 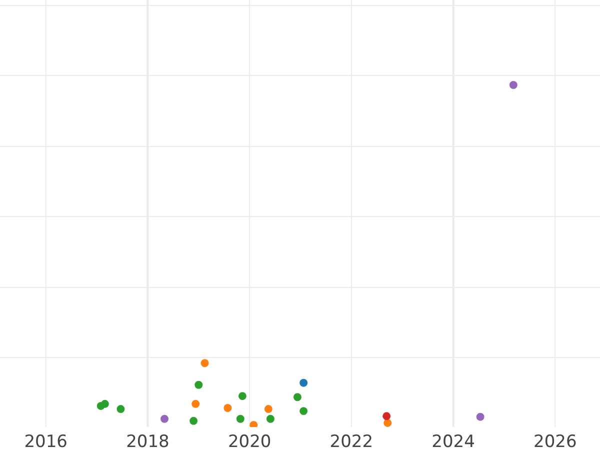 What do you see at coordinates (352, 441) in the screenshot?
I see `x-tick-label: 2022` at bounding box center [352, 441].